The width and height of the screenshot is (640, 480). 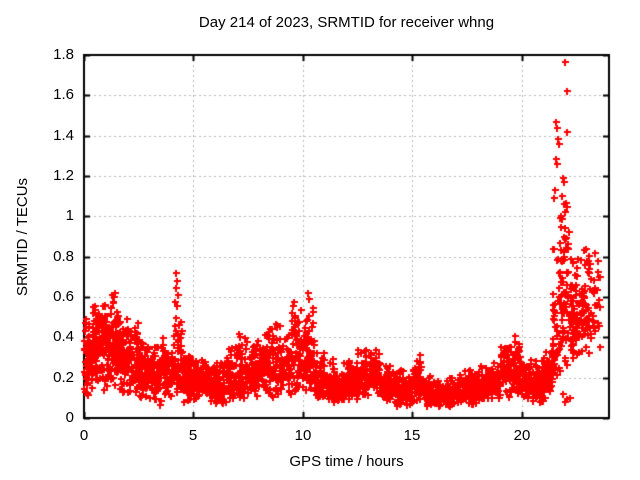 I want to click on y-tick-label: 0.2, so click(x=63, y=377).